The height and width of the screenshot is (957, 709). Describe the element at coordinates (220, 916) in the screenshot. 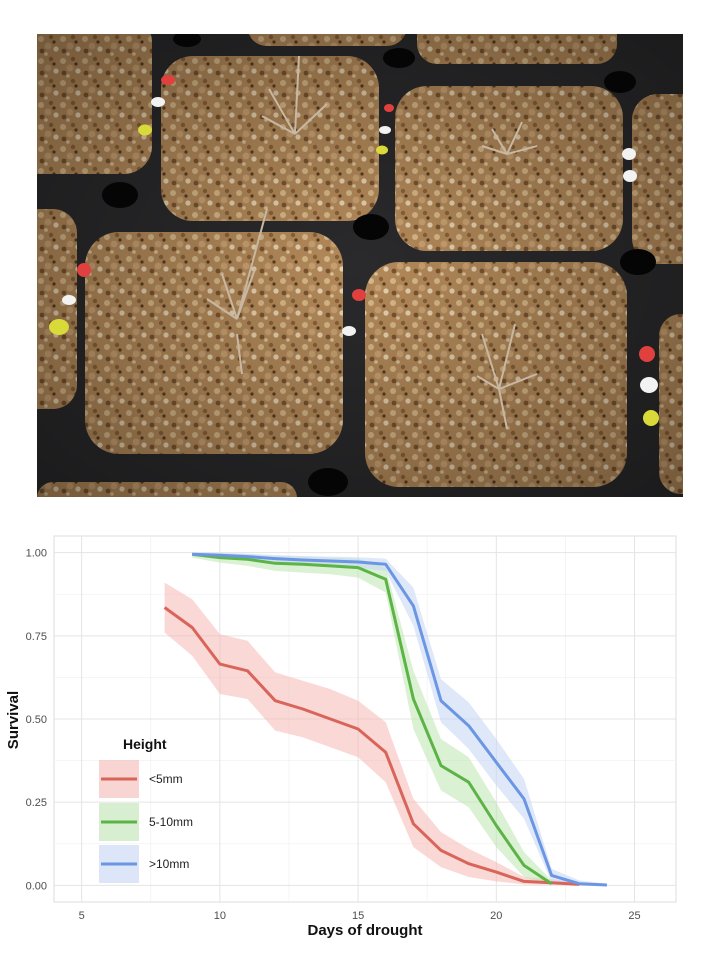

I see `x-tick-label: 10` at that location.